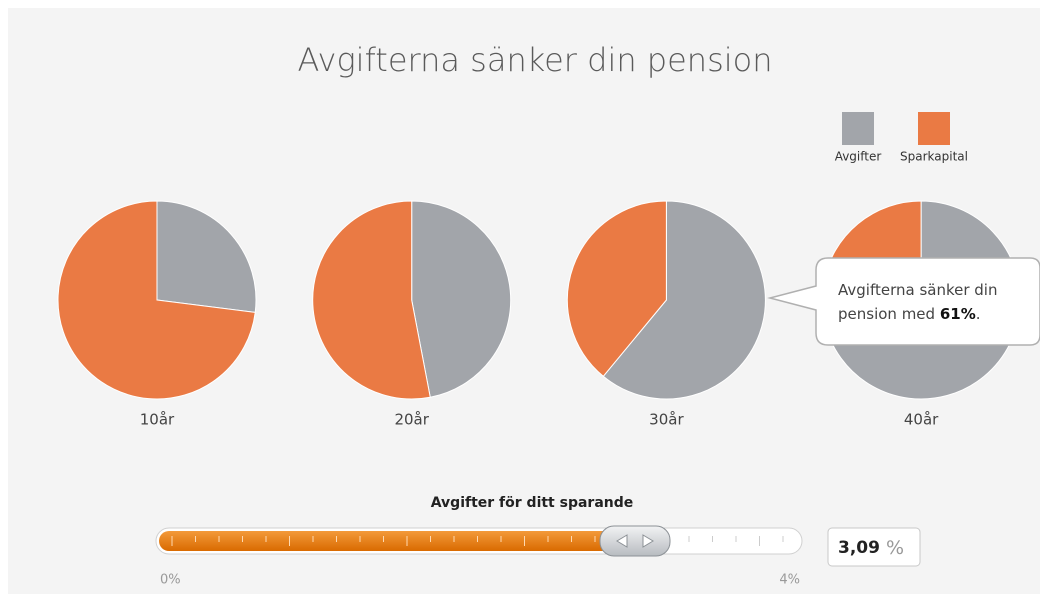 The width and height of the screenshot is (1040, 594). Describe the element at coordinates (532, 503) in the screenshot. I see `slider-label: Avgifter för ditt sparande` at that location.